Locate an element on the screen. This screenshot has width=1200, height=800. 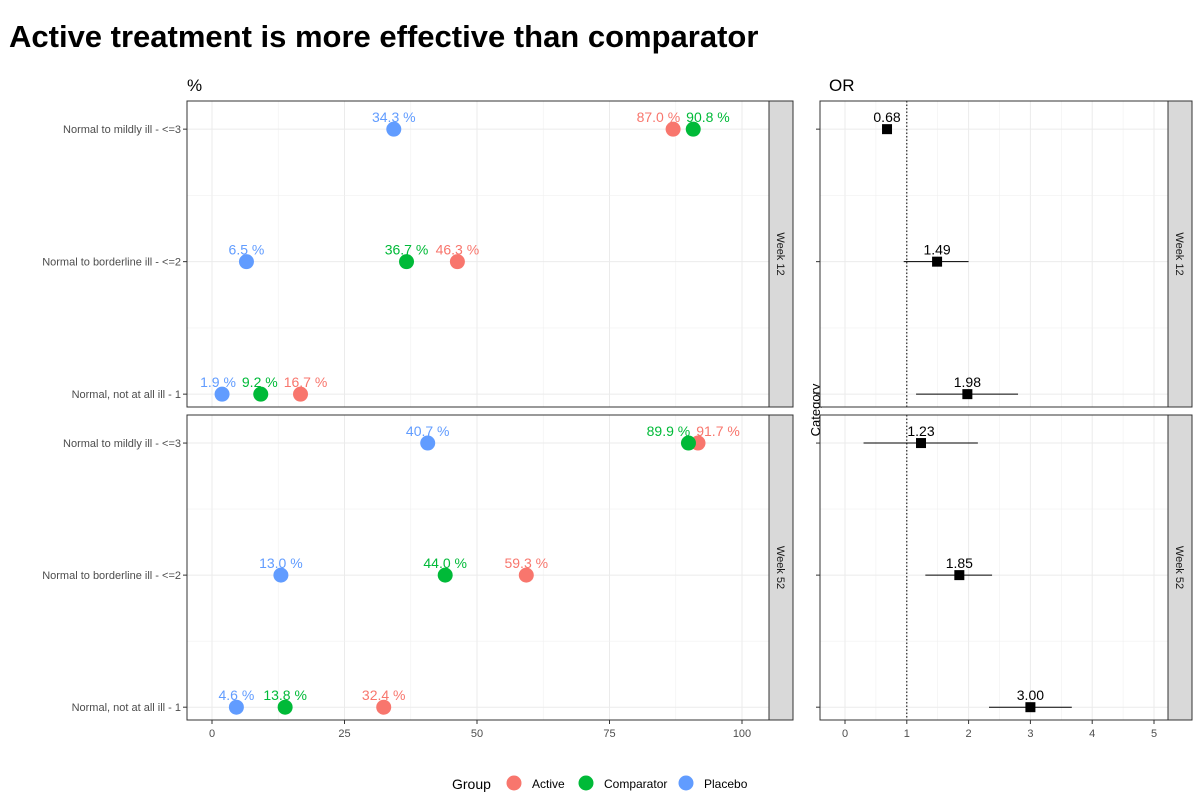
data-label-active: 59.3 % is located at coordinates (526, 563).